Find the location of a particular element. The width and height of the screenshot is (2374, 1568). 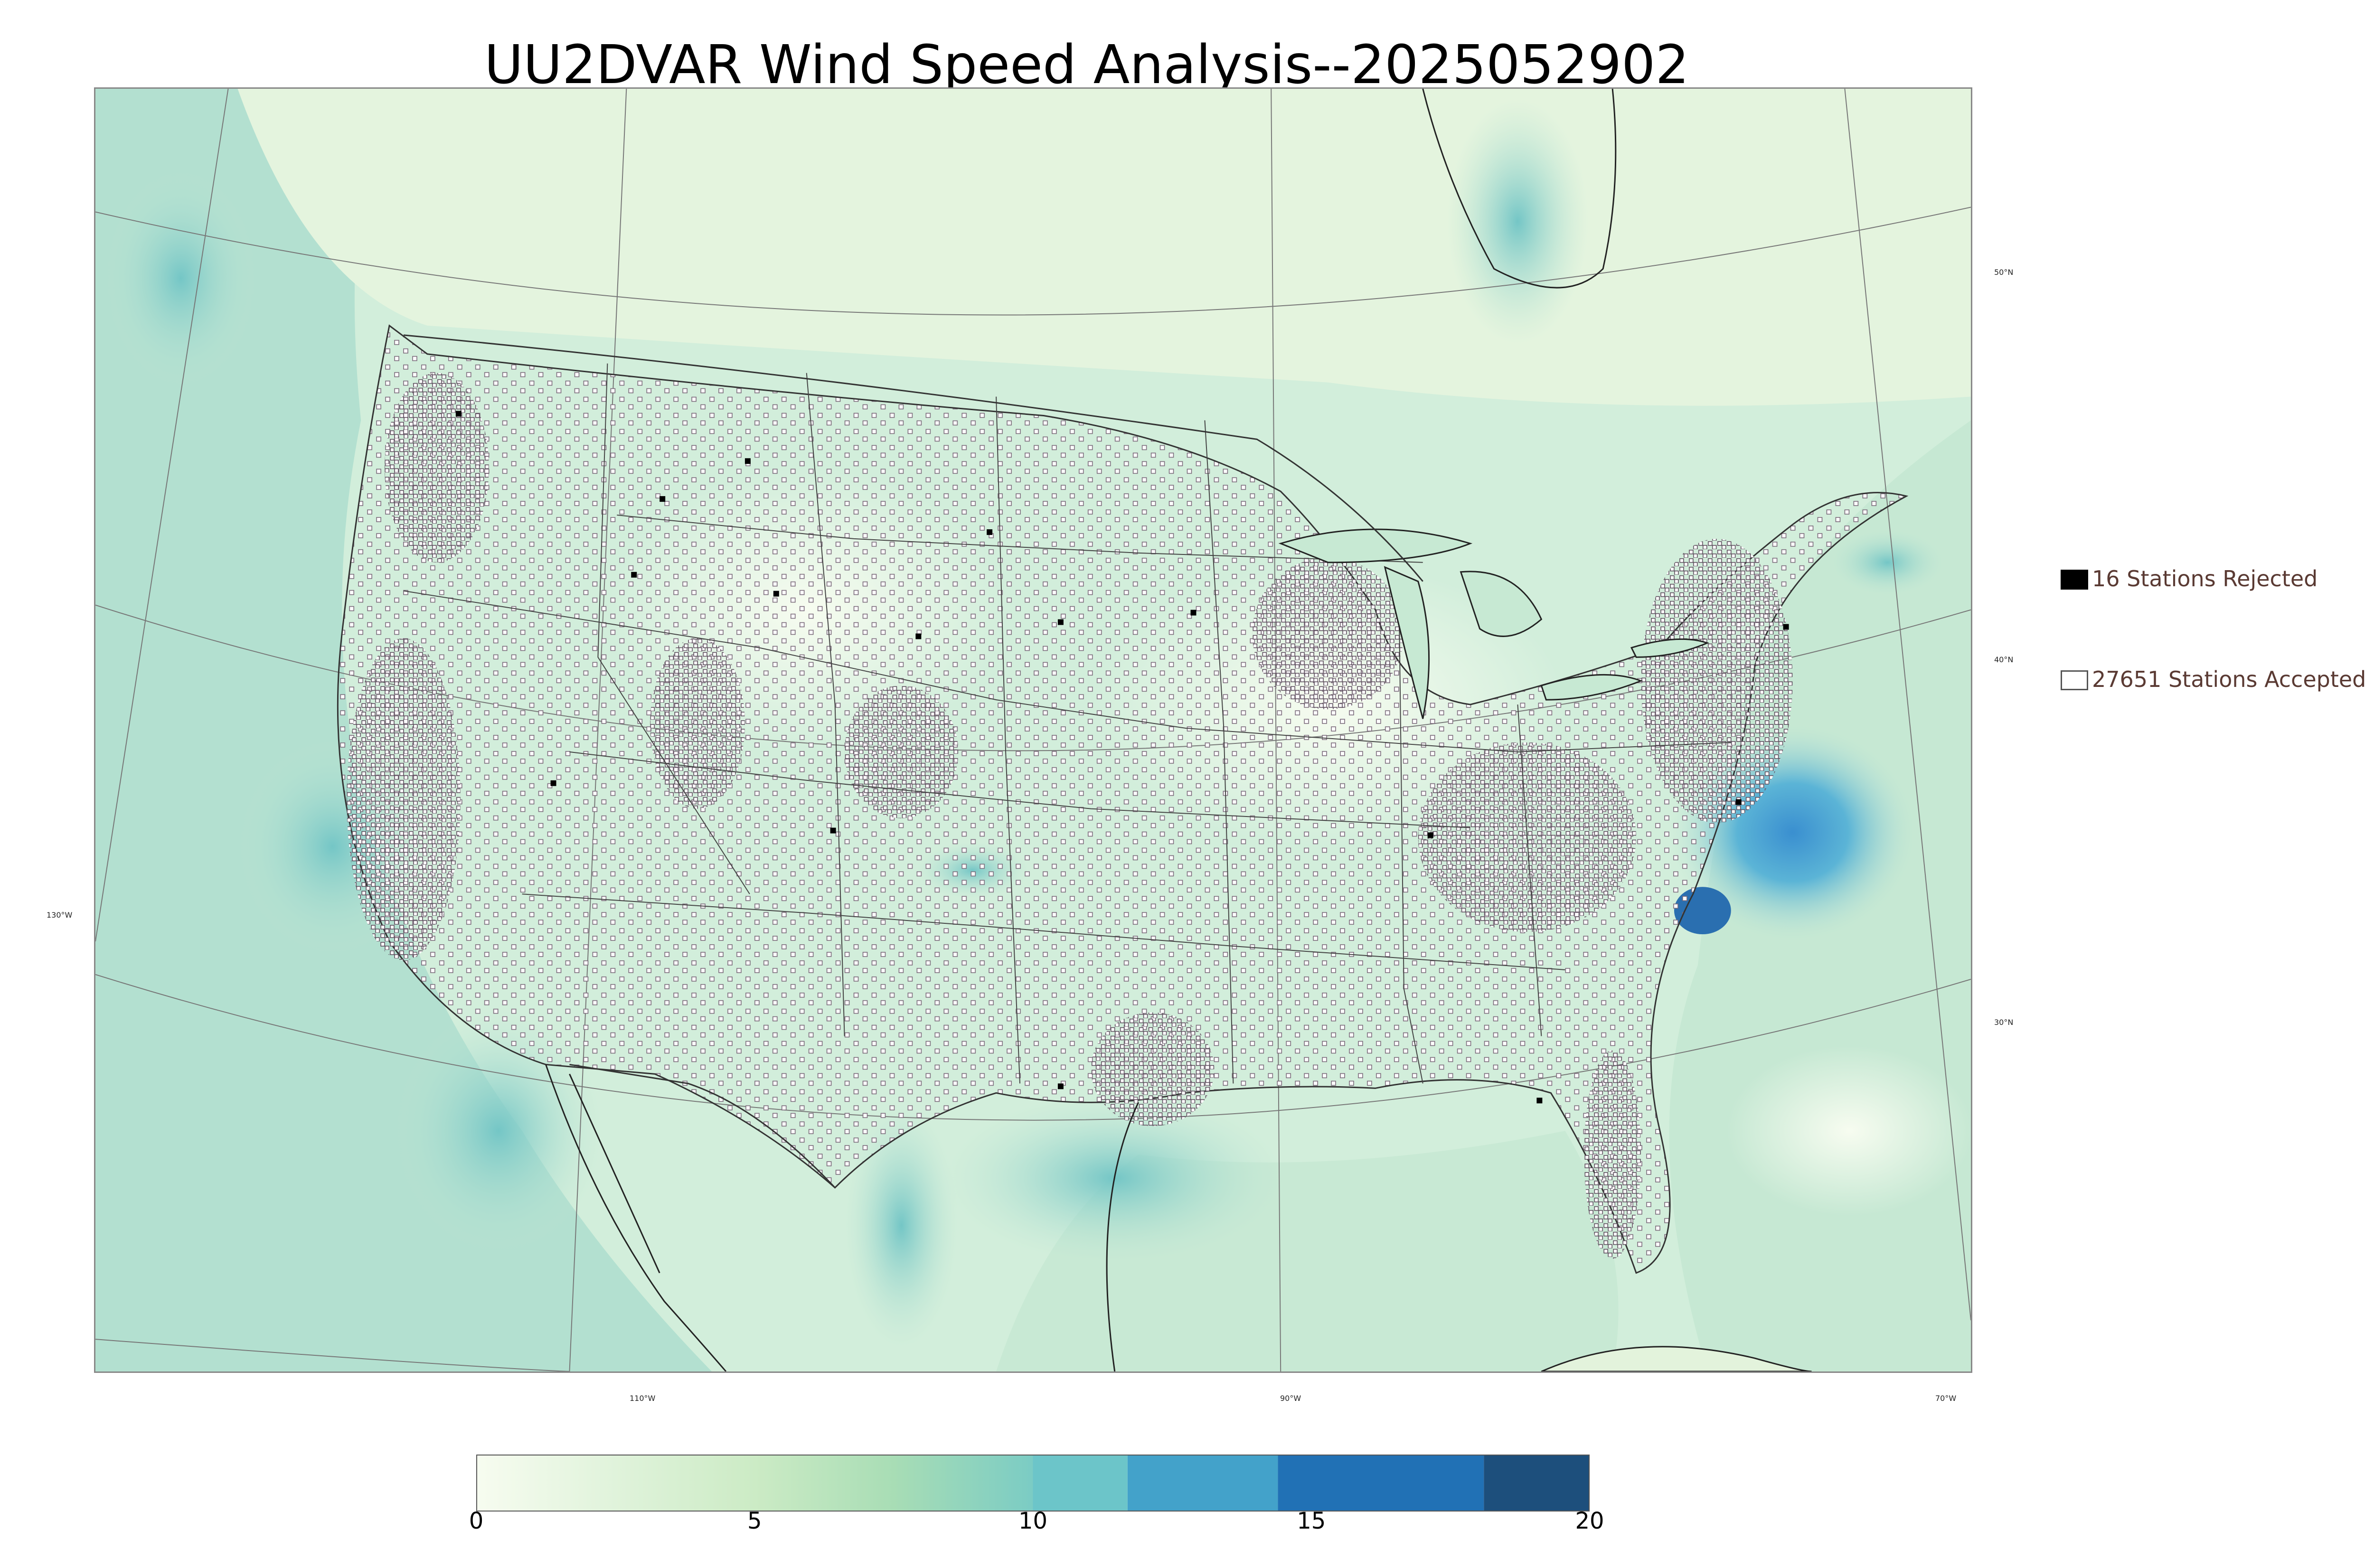

california-stations is located at coordinates (404, 799).